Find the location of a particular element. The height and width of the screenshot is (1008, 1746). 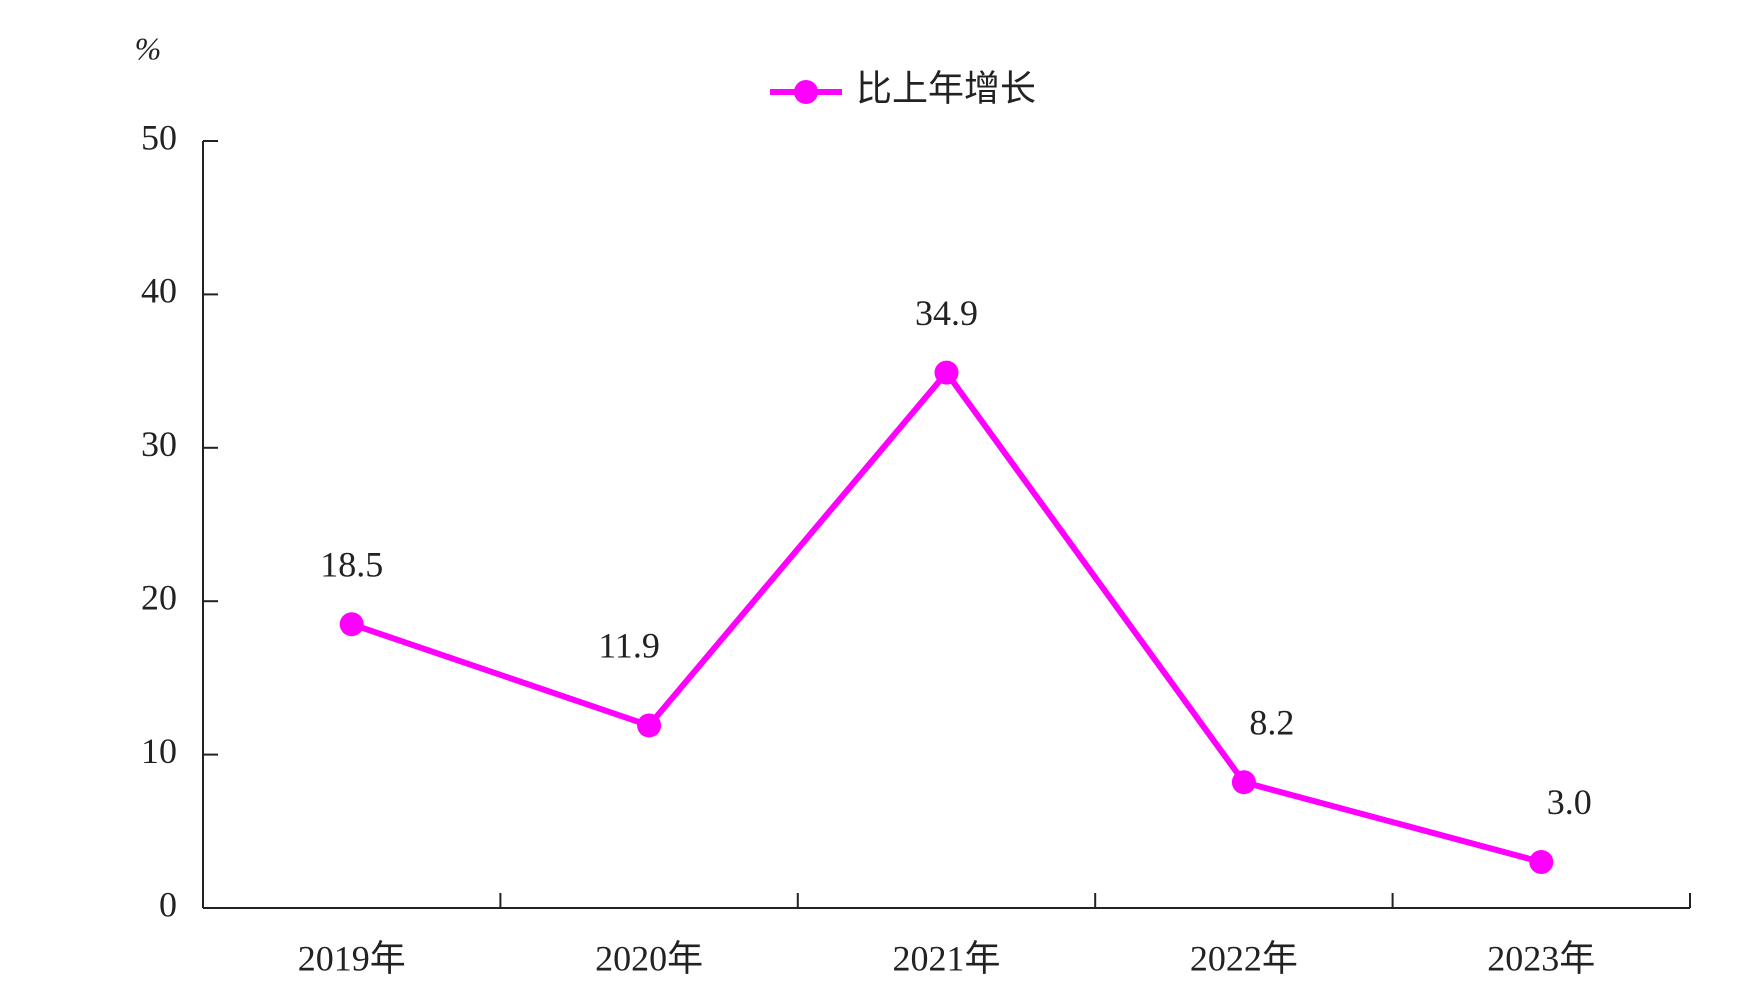

x-tick-label: 2022年 is located at coordinates (1244, 958).